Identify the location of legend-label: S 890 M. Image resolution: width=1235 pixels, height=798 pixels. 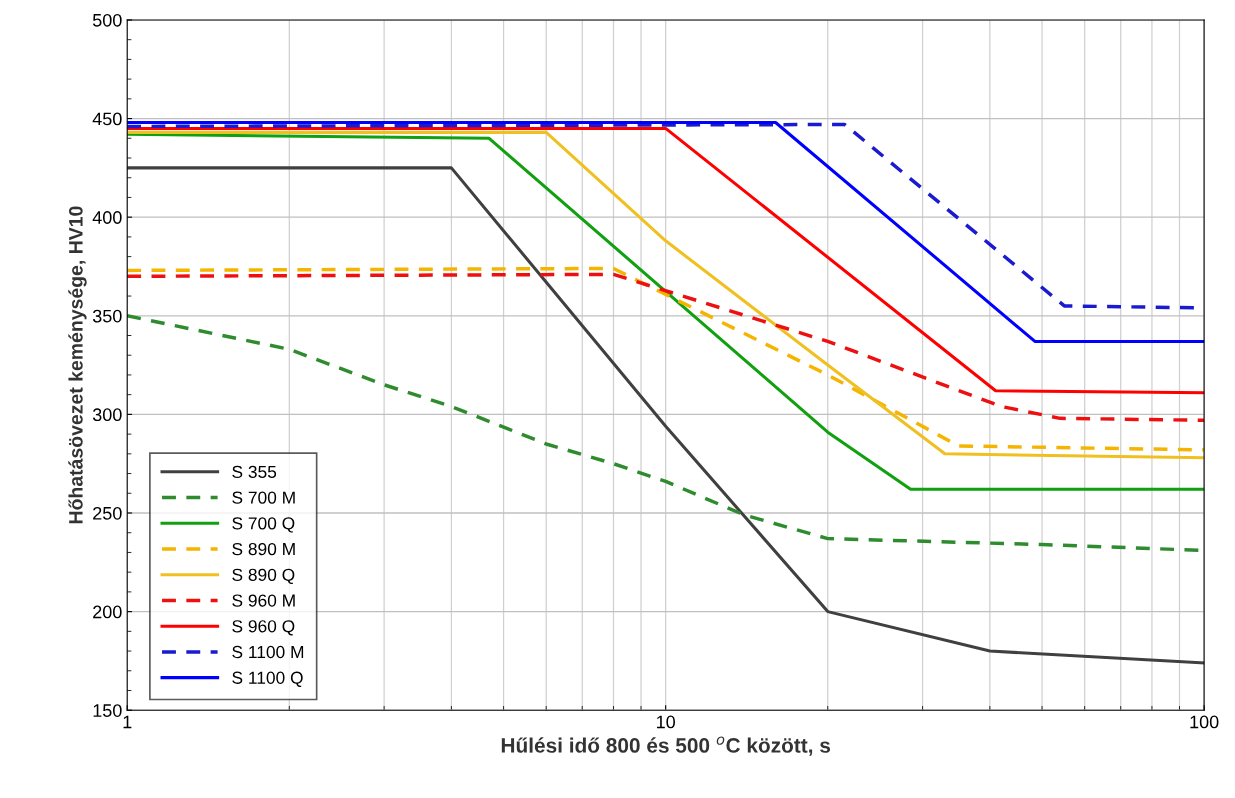
(263, 549).